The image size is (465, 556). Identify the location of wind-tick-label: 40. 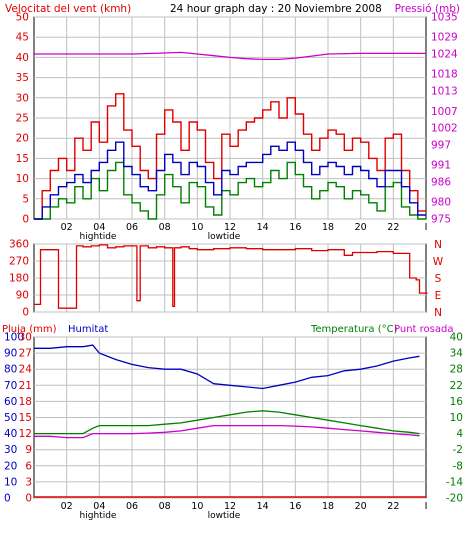
(22, 58).